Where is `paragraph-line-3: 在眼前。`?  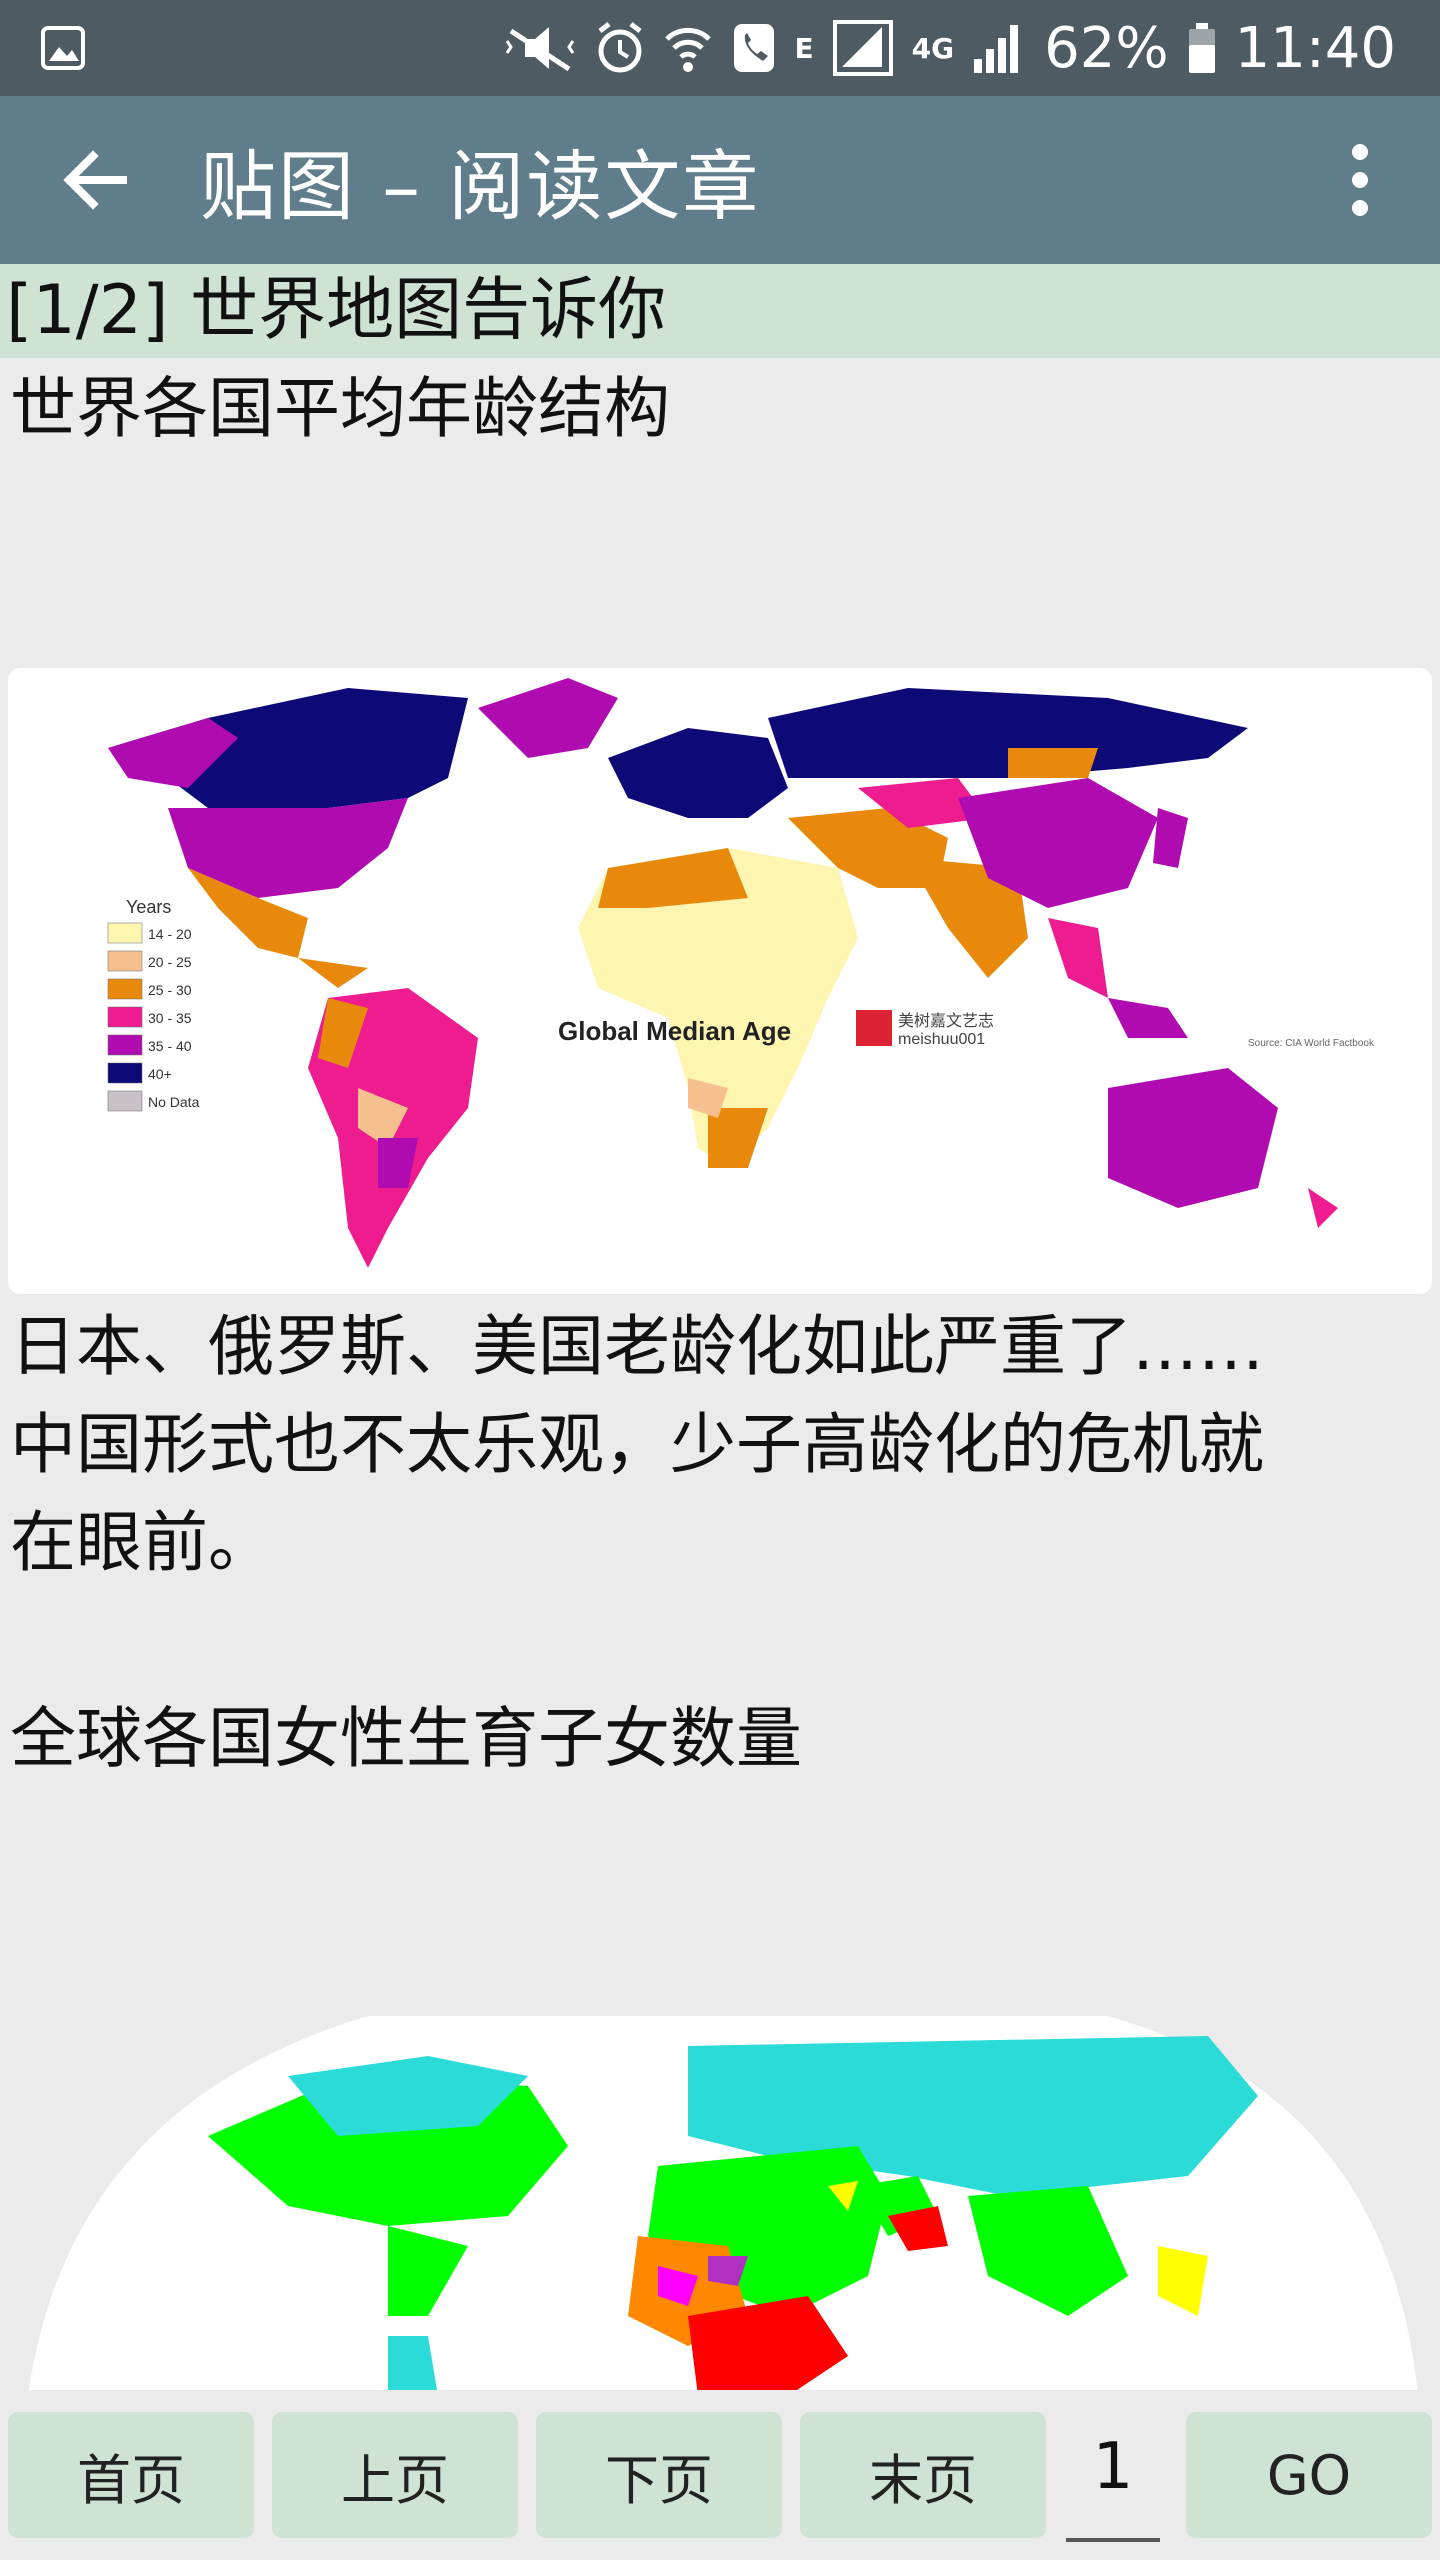
paragraph-line-3: 在眼前。 is located at coordinates (142, 1542).